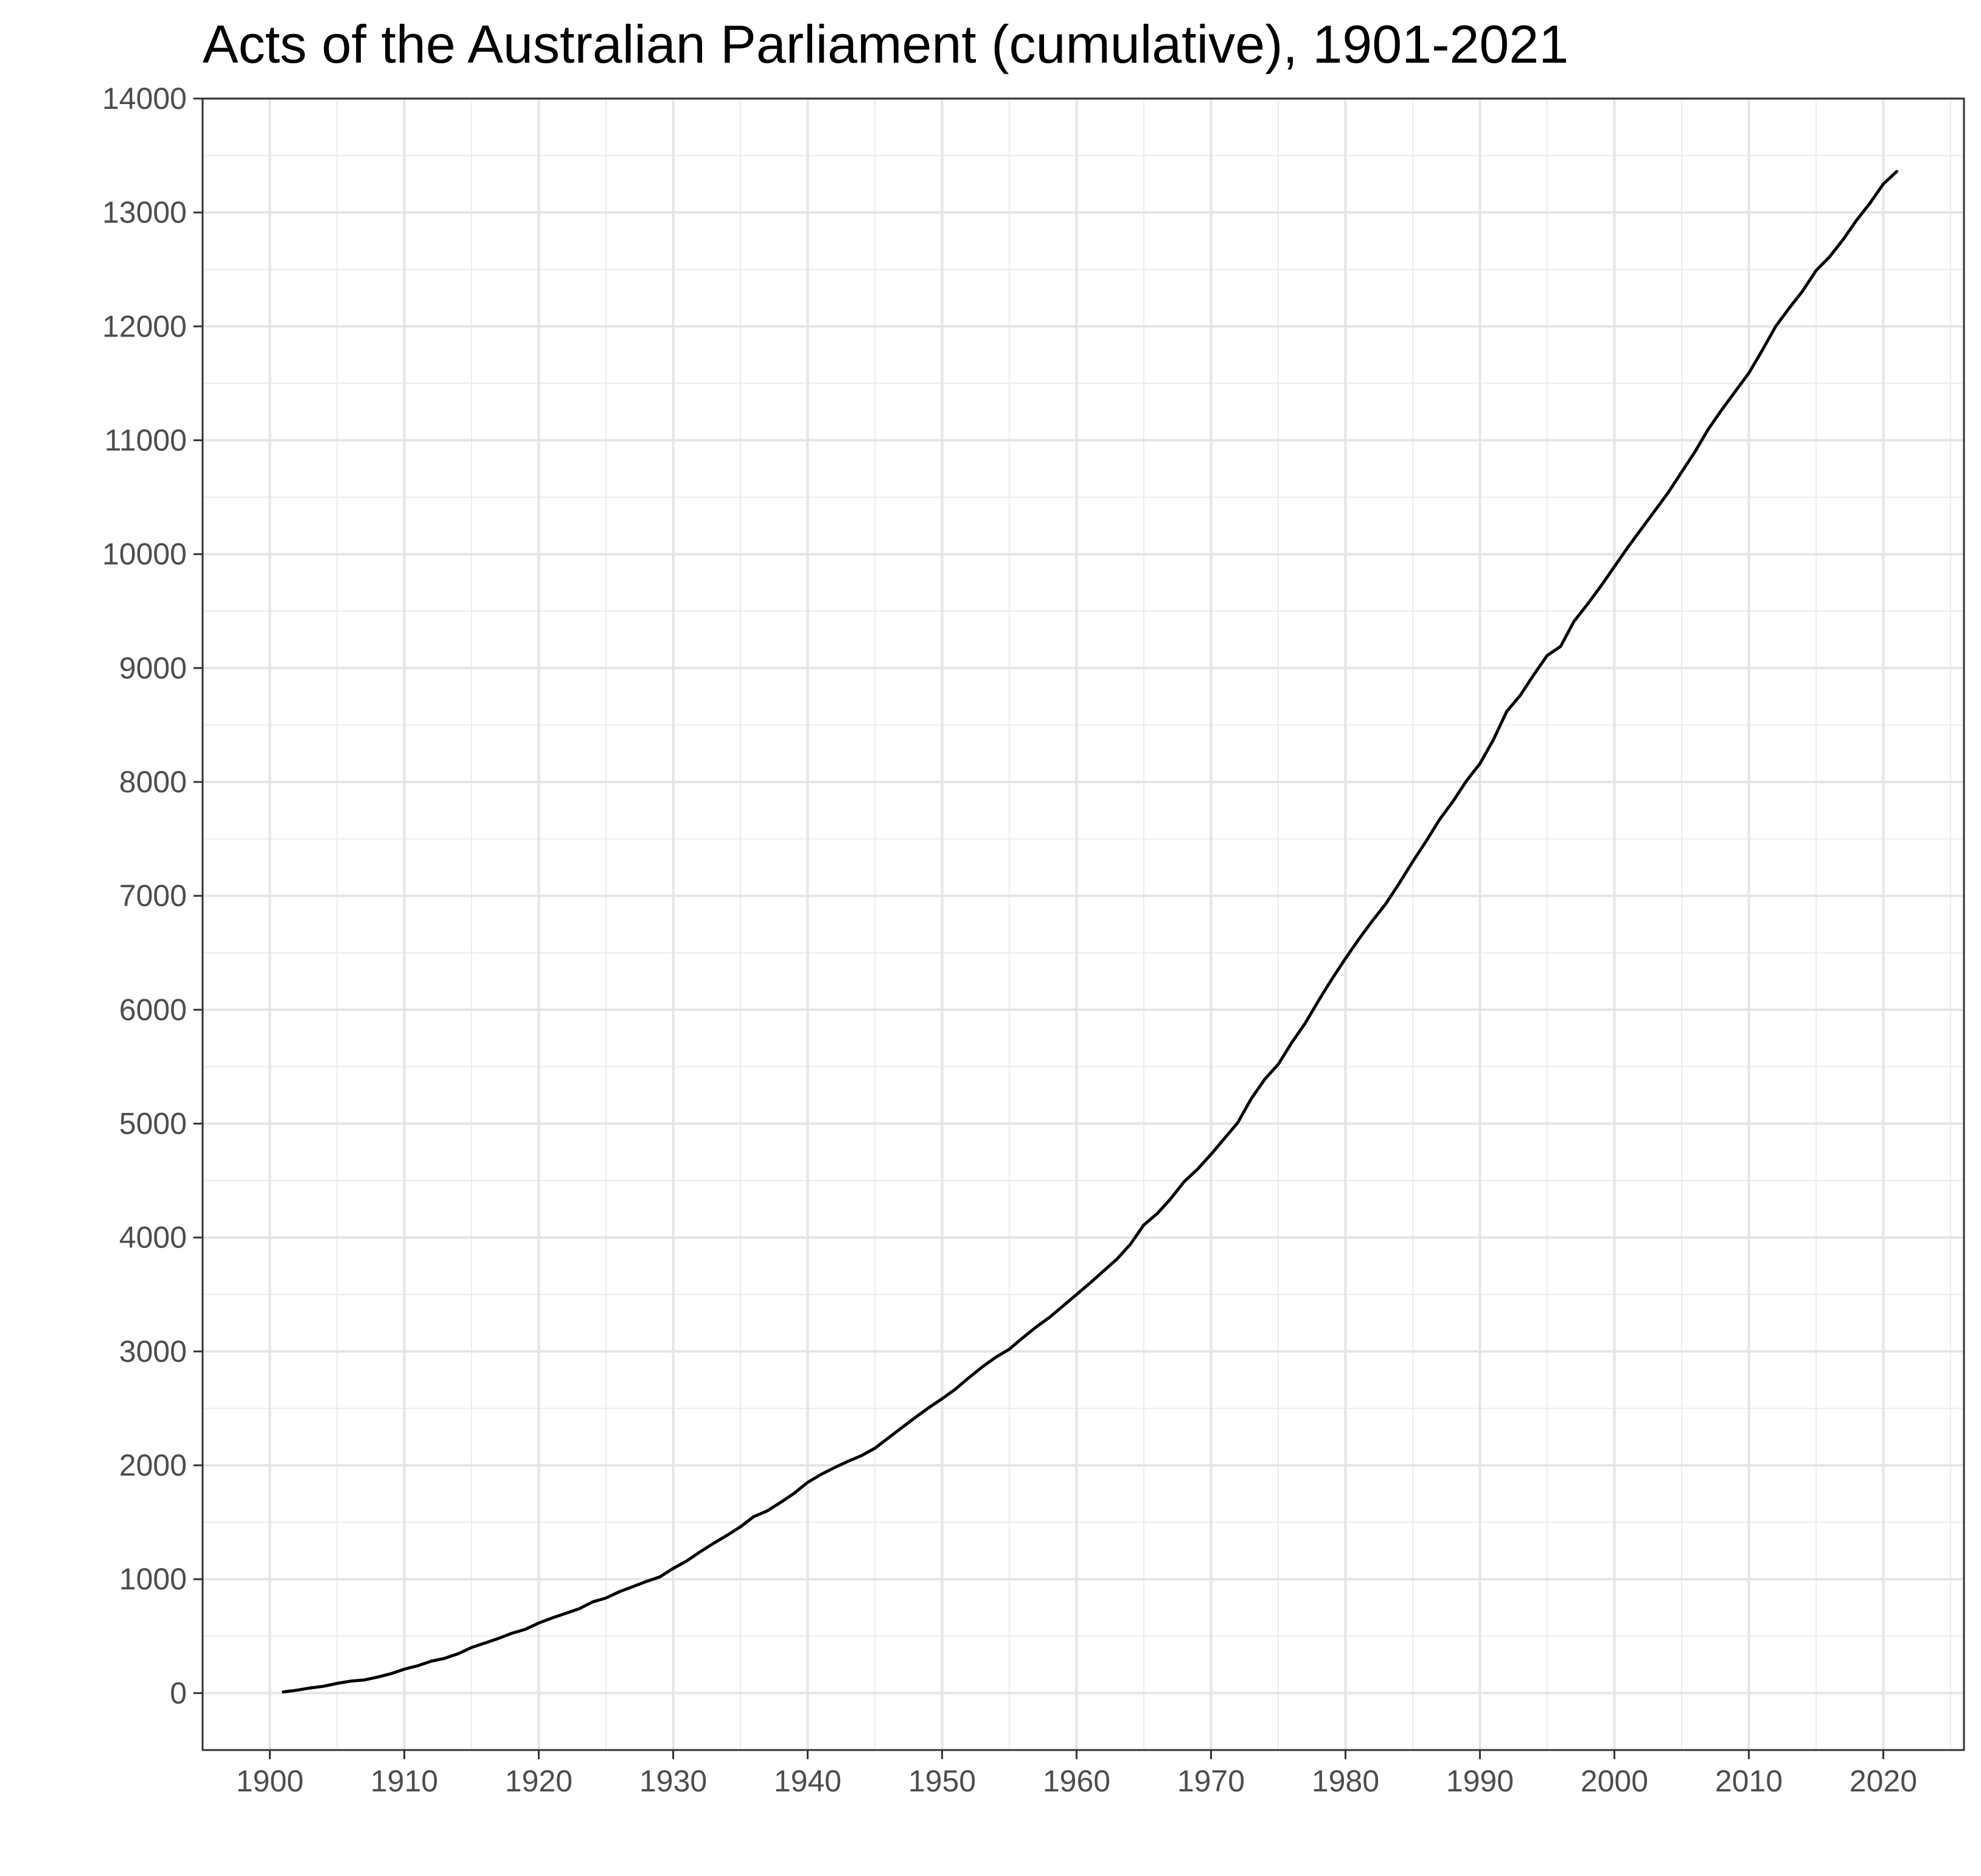  I want to click on y-tick-label: 4000, so click(153, 1238).